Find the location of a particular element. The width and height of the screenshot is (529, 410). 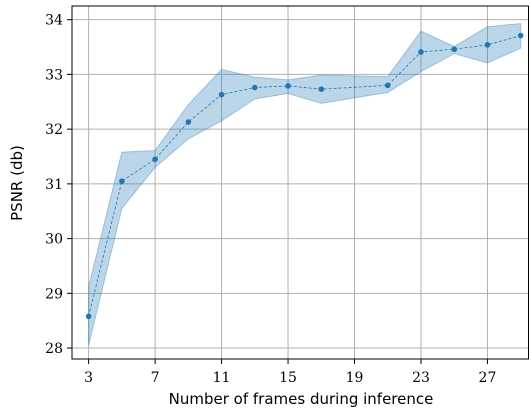

x-tick-label: 19 is located at coordinates (355, 378).